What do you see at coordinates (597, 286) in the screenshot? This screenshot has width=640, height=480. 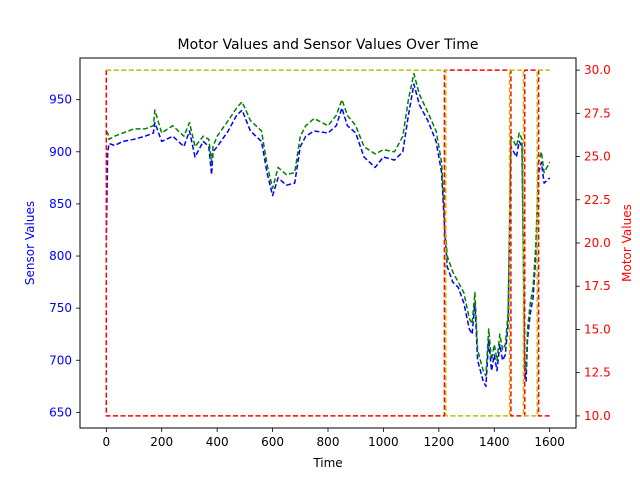 I see `y-right-tick-label: 17.5` at bounding box center [597, 286].